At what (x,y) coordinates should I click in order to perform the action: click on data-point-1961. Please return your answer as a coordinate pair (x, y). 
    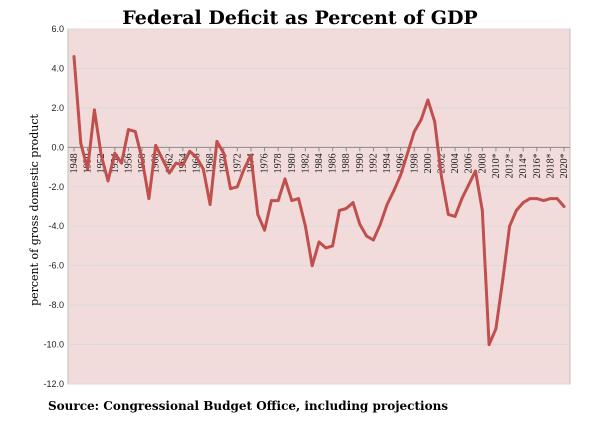
    Looking at the image, I should click on (162, 159).